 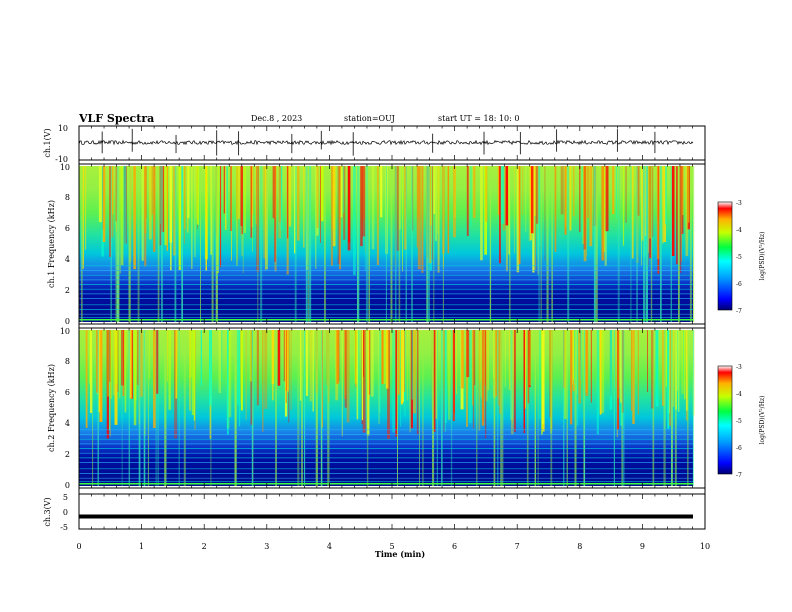 What do you see at coordinates (725, 256) in the screenshot?
I see `ch1-colorbar-gradient` at bounding box center [725, 256].